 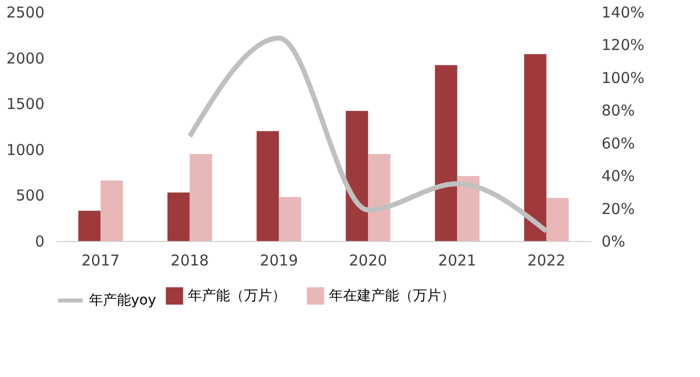 I want to click on y-tick-label: 2500, so click(x=25, y=13).